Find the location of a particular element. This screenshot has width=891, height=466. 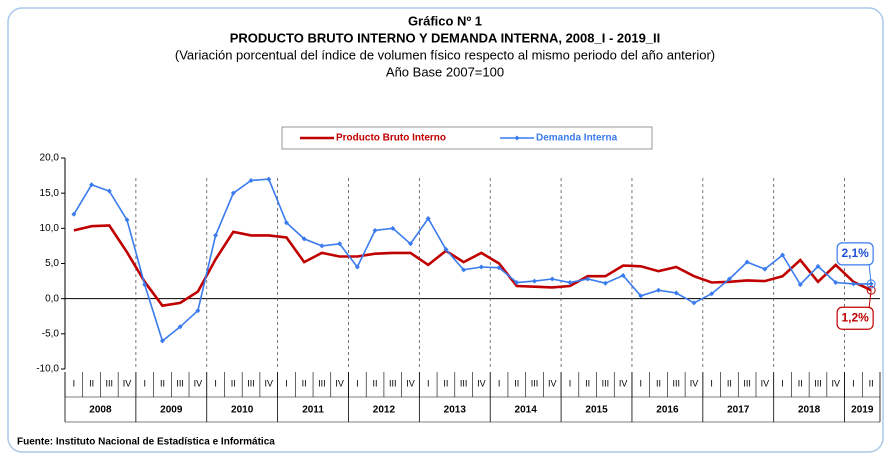

legend-box is located at coordinates (467, 138).